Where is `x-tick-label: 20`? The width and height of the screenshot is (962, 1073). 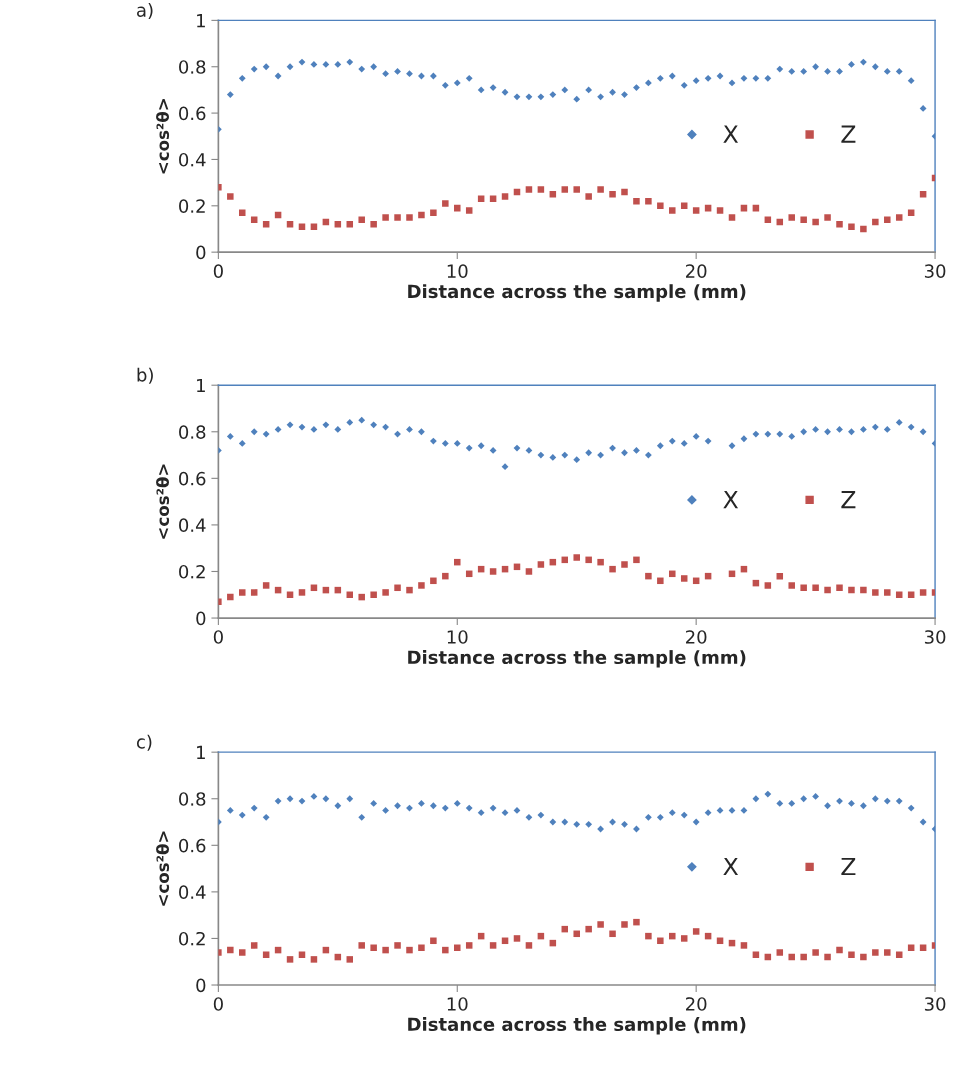
x-tick-label: 20 is located at coordinates (696, 1004).